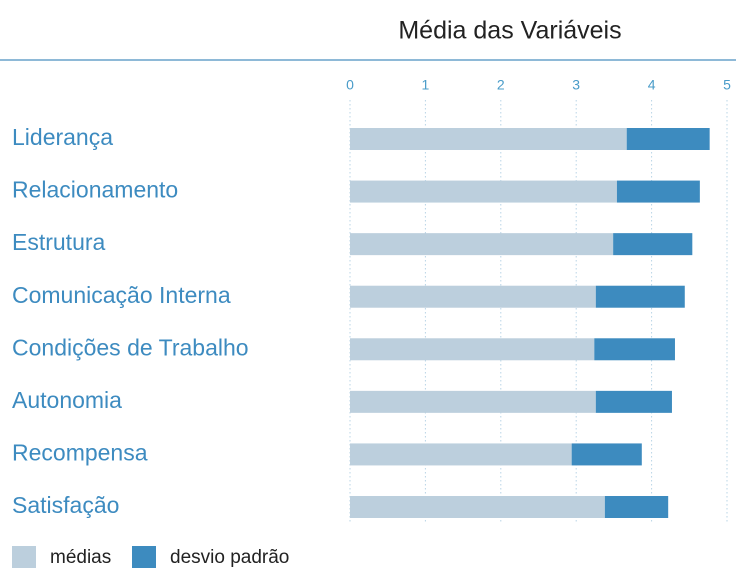  I want to click on category-label: Estrutura, so click(59, 242).